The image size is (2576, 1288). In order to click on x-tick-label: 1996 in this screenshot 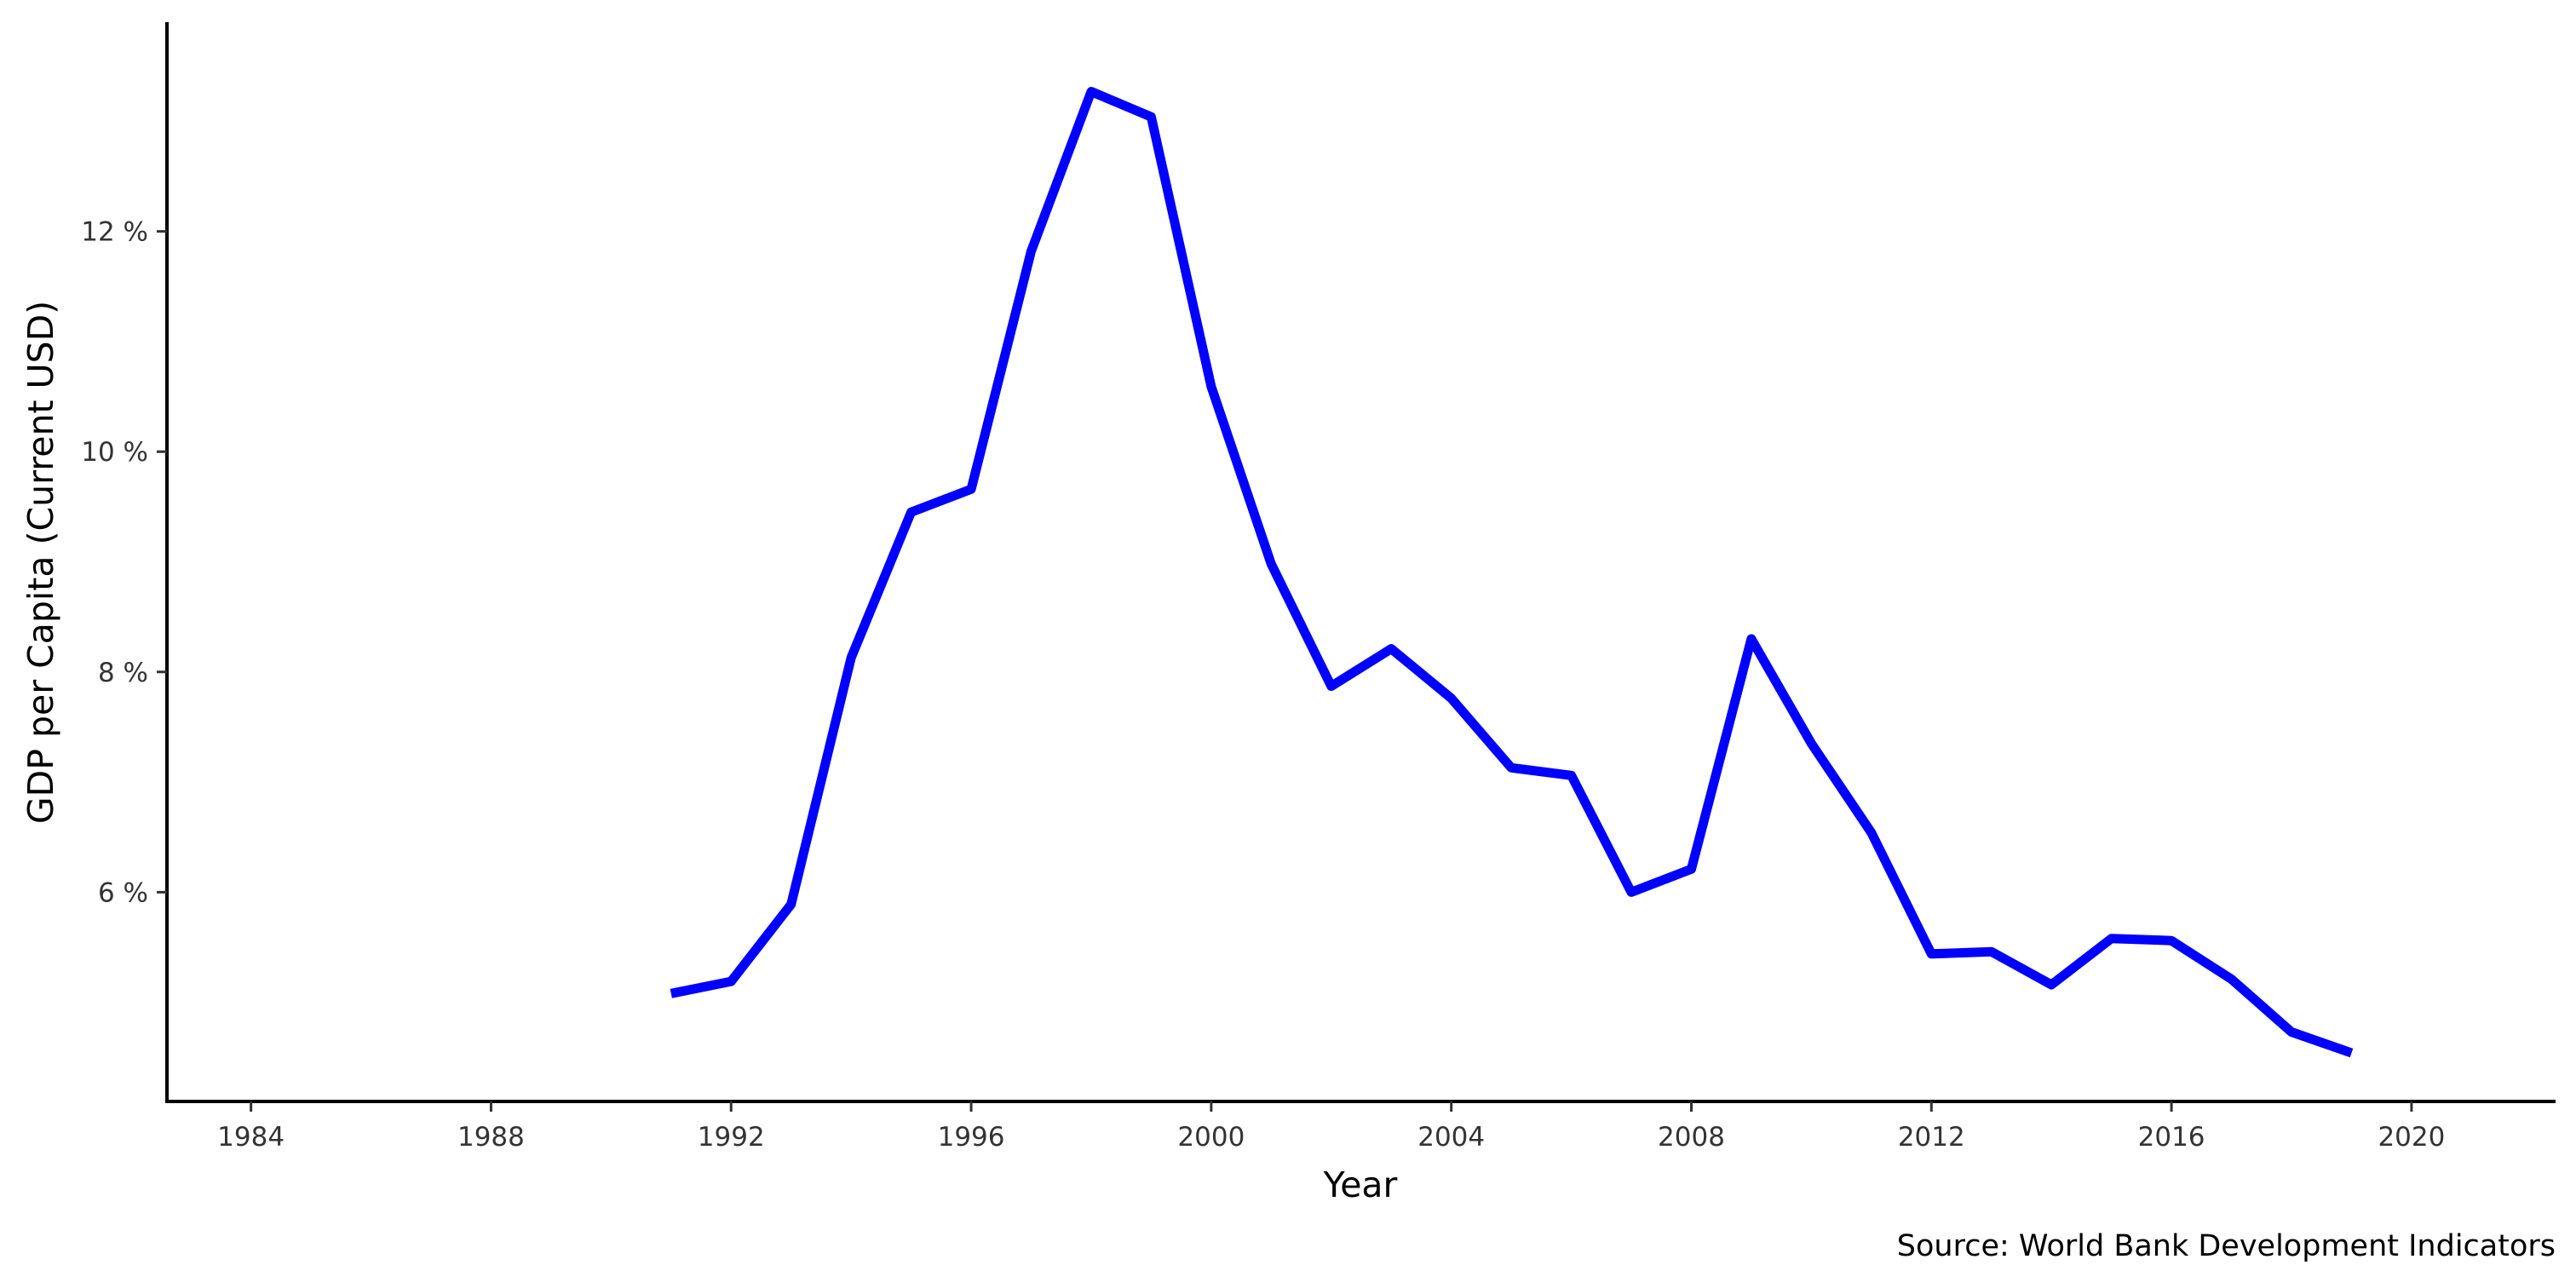, I will do `click(972, 1137)`.